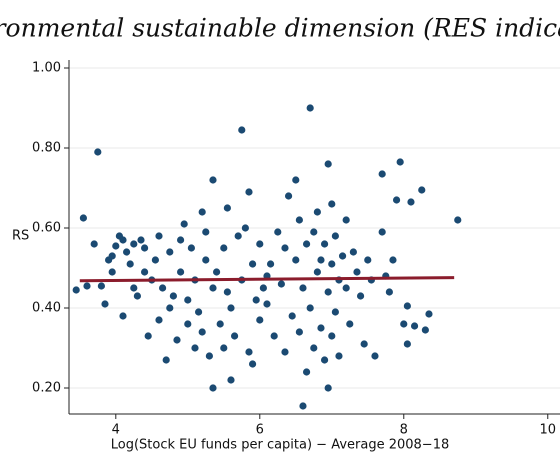 This screenshot has width=560, height=452. What do you see at coordinates (547, 430) in the screenshot?
I see `x-tick-label: 10` at bounding box center [547, 430].